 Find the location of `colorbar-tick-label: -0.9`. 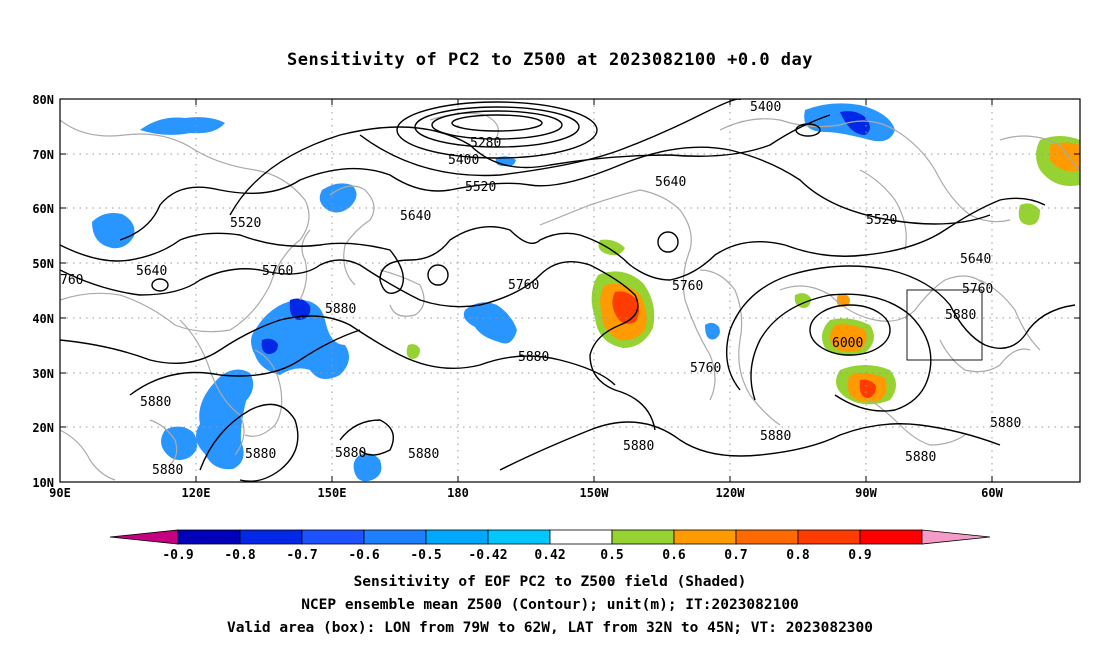

colorbar-tick-label: -0.9 is located at coordinates (177, 555).